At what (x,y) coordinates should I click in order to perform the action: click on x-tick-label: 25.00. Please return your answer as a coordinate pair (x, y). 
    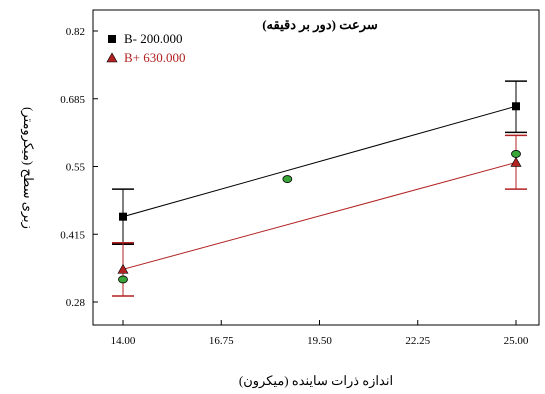
    Looking at the image, I should click on (516, 341).